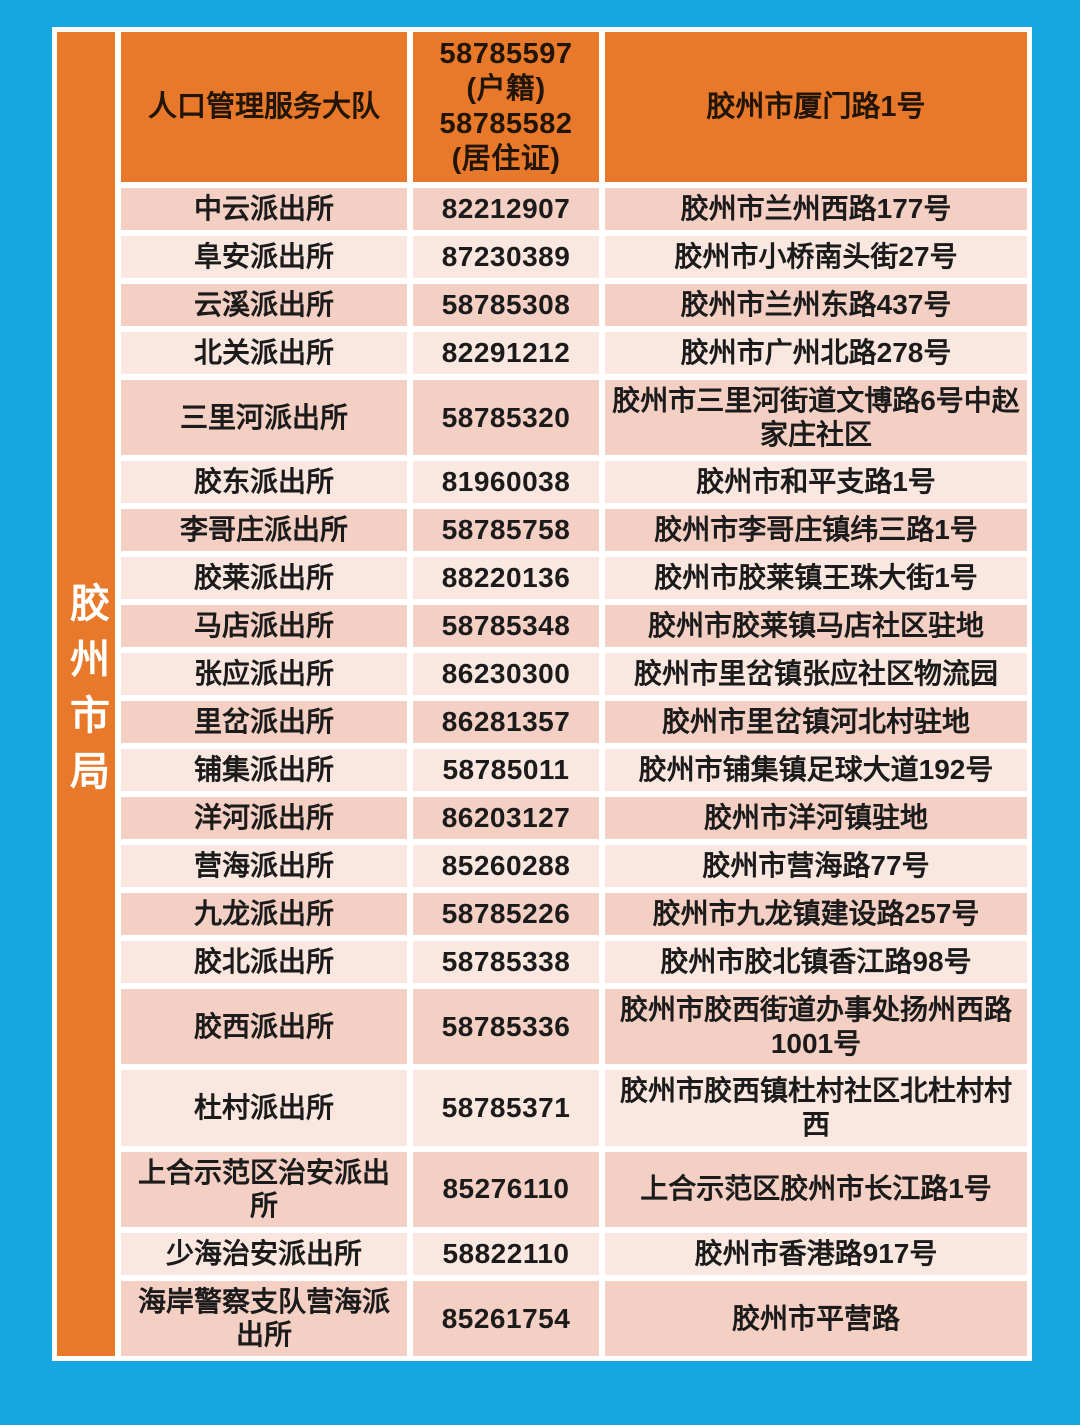 The width and height of the screenshot is (1080, 1425). What do you see at coordinates (506, 209) in the screenshot?
I see `station-phone-cell: 82212907` at bounding box center [506, 209].